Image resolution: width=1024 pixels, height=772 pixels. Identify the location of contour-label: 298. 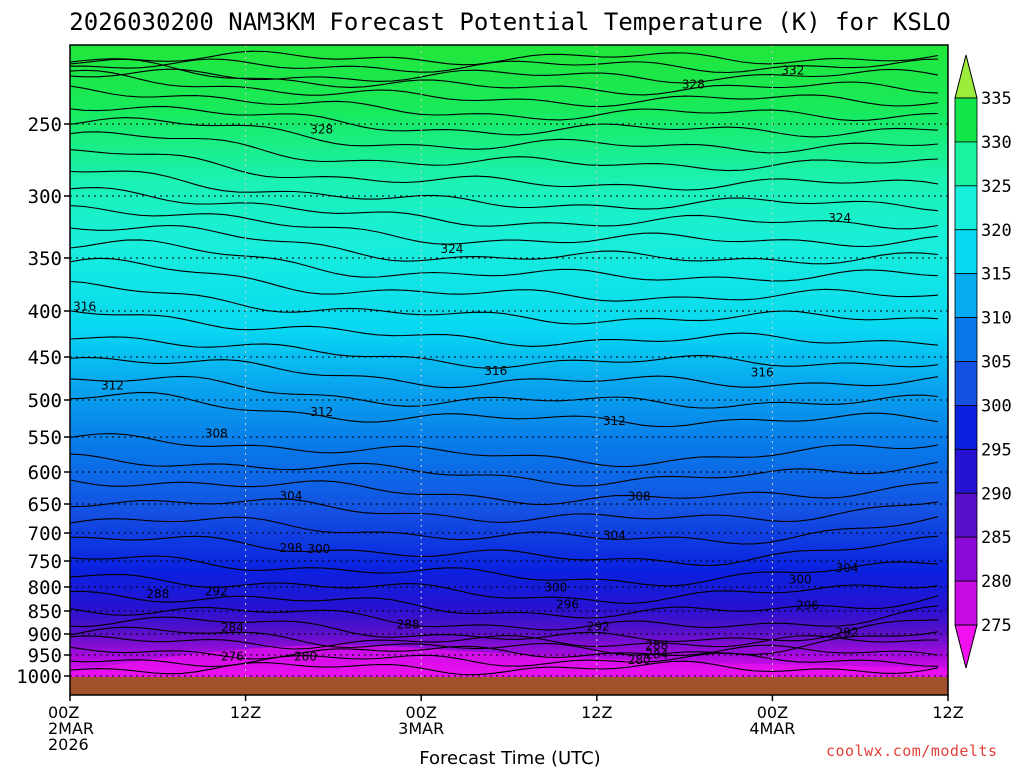
(291, 548).